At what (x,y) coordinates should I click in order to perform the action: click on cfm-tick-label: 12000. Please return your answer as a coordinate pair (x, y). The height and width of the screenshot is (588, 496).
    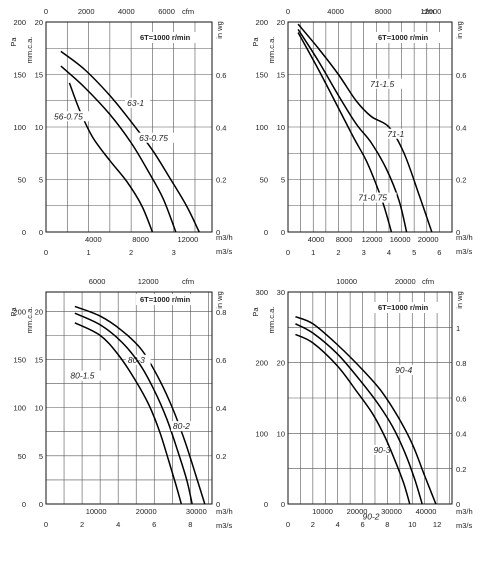
    Looking at the image, I should click on (430, 11).